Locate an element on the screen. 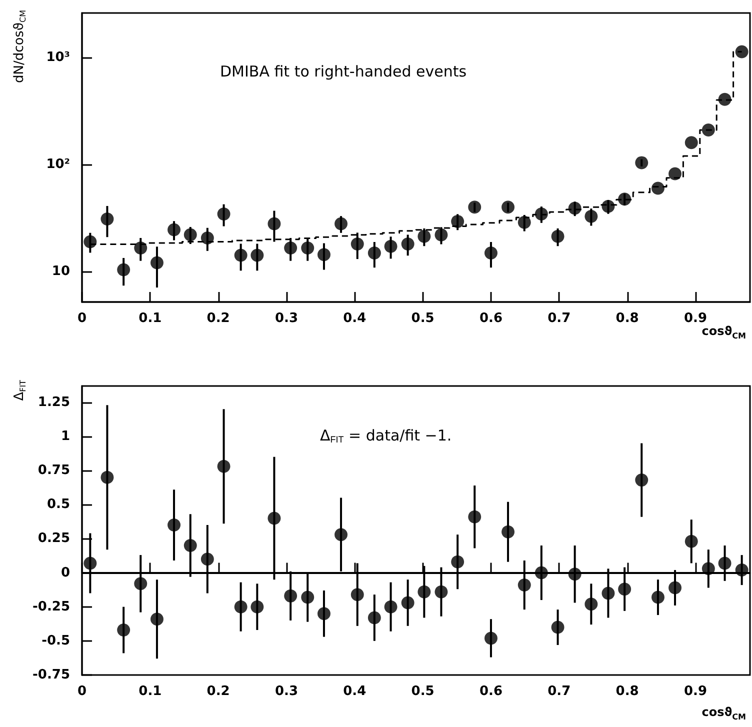  y-tick-label: 10² is located at coordinates (58, 164).